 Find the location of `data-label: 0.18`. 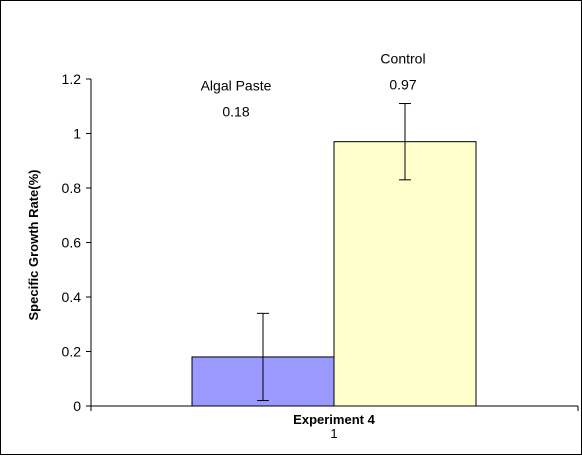

data-label: 0.18 is located at coordinates (235, 111).